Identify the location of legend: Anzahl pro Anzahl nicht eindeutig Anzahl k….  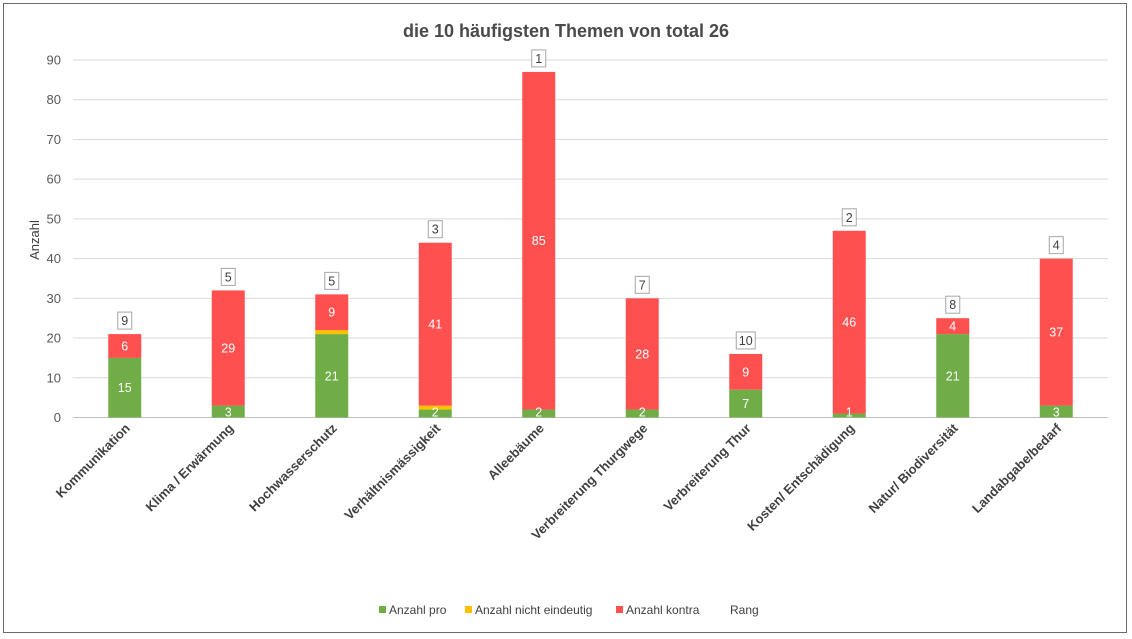
(569, 610).